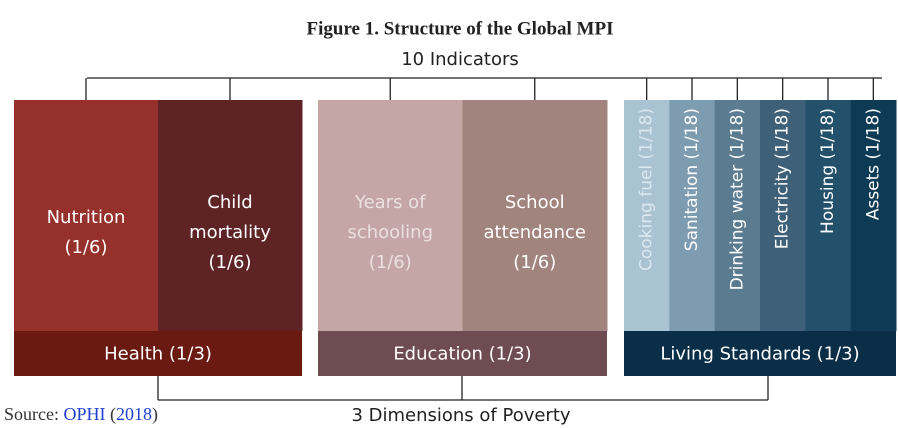  Describe the element at coordinates (535, 232) in the screenshot. I see `indicator-label: attendance` at that location.